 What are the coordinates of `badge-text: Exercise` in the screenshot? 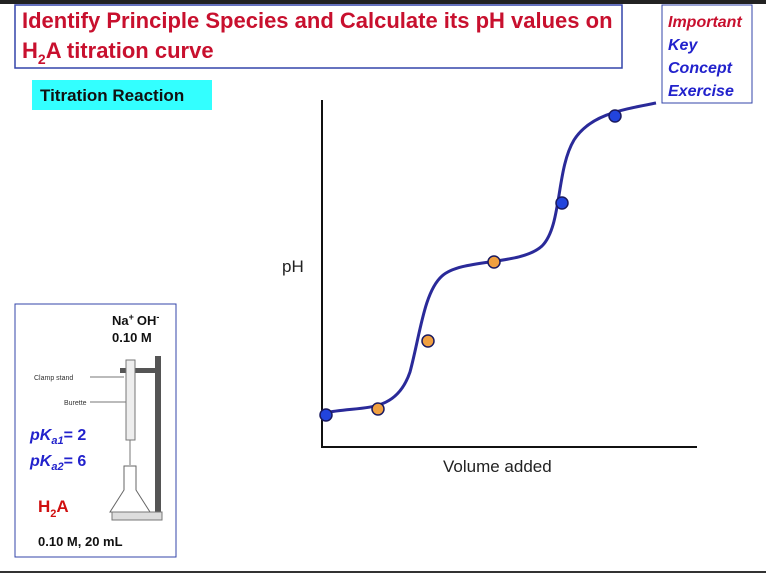 It's located at (701, 91).